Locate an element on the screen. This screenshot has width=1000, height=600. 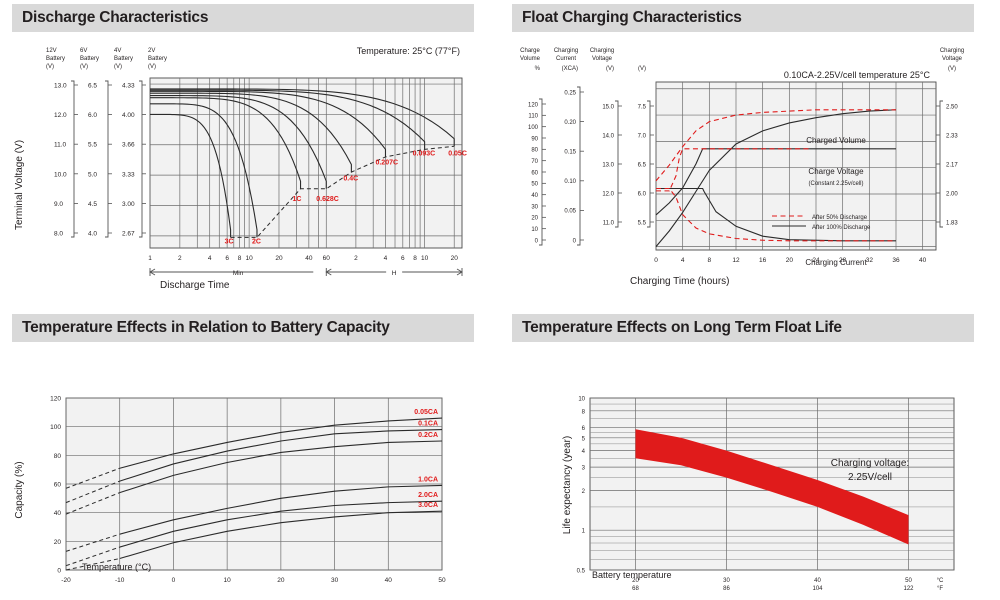
scale-header-2v-l3: (V) is located at coordinates (152, 67).